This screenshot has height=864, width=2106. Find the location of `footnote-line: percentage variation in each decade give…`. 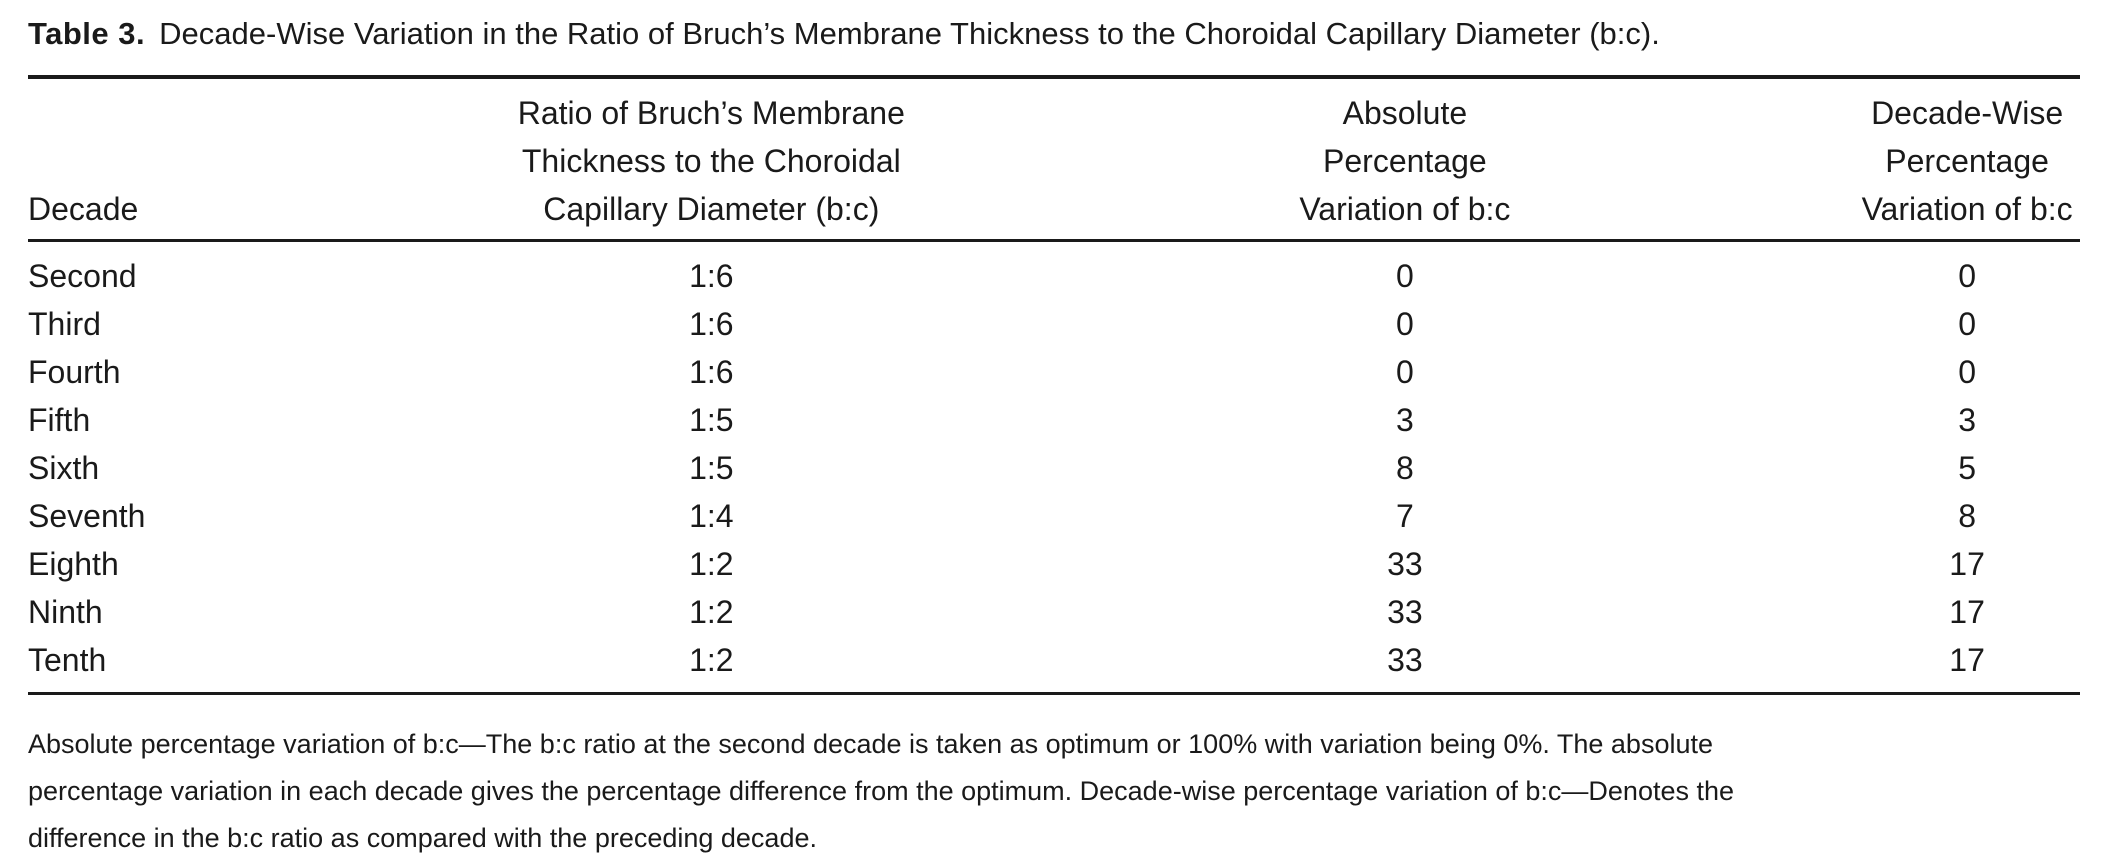

footnote-line: percentage variation in each decade give… is located at coordinates (881, 791).